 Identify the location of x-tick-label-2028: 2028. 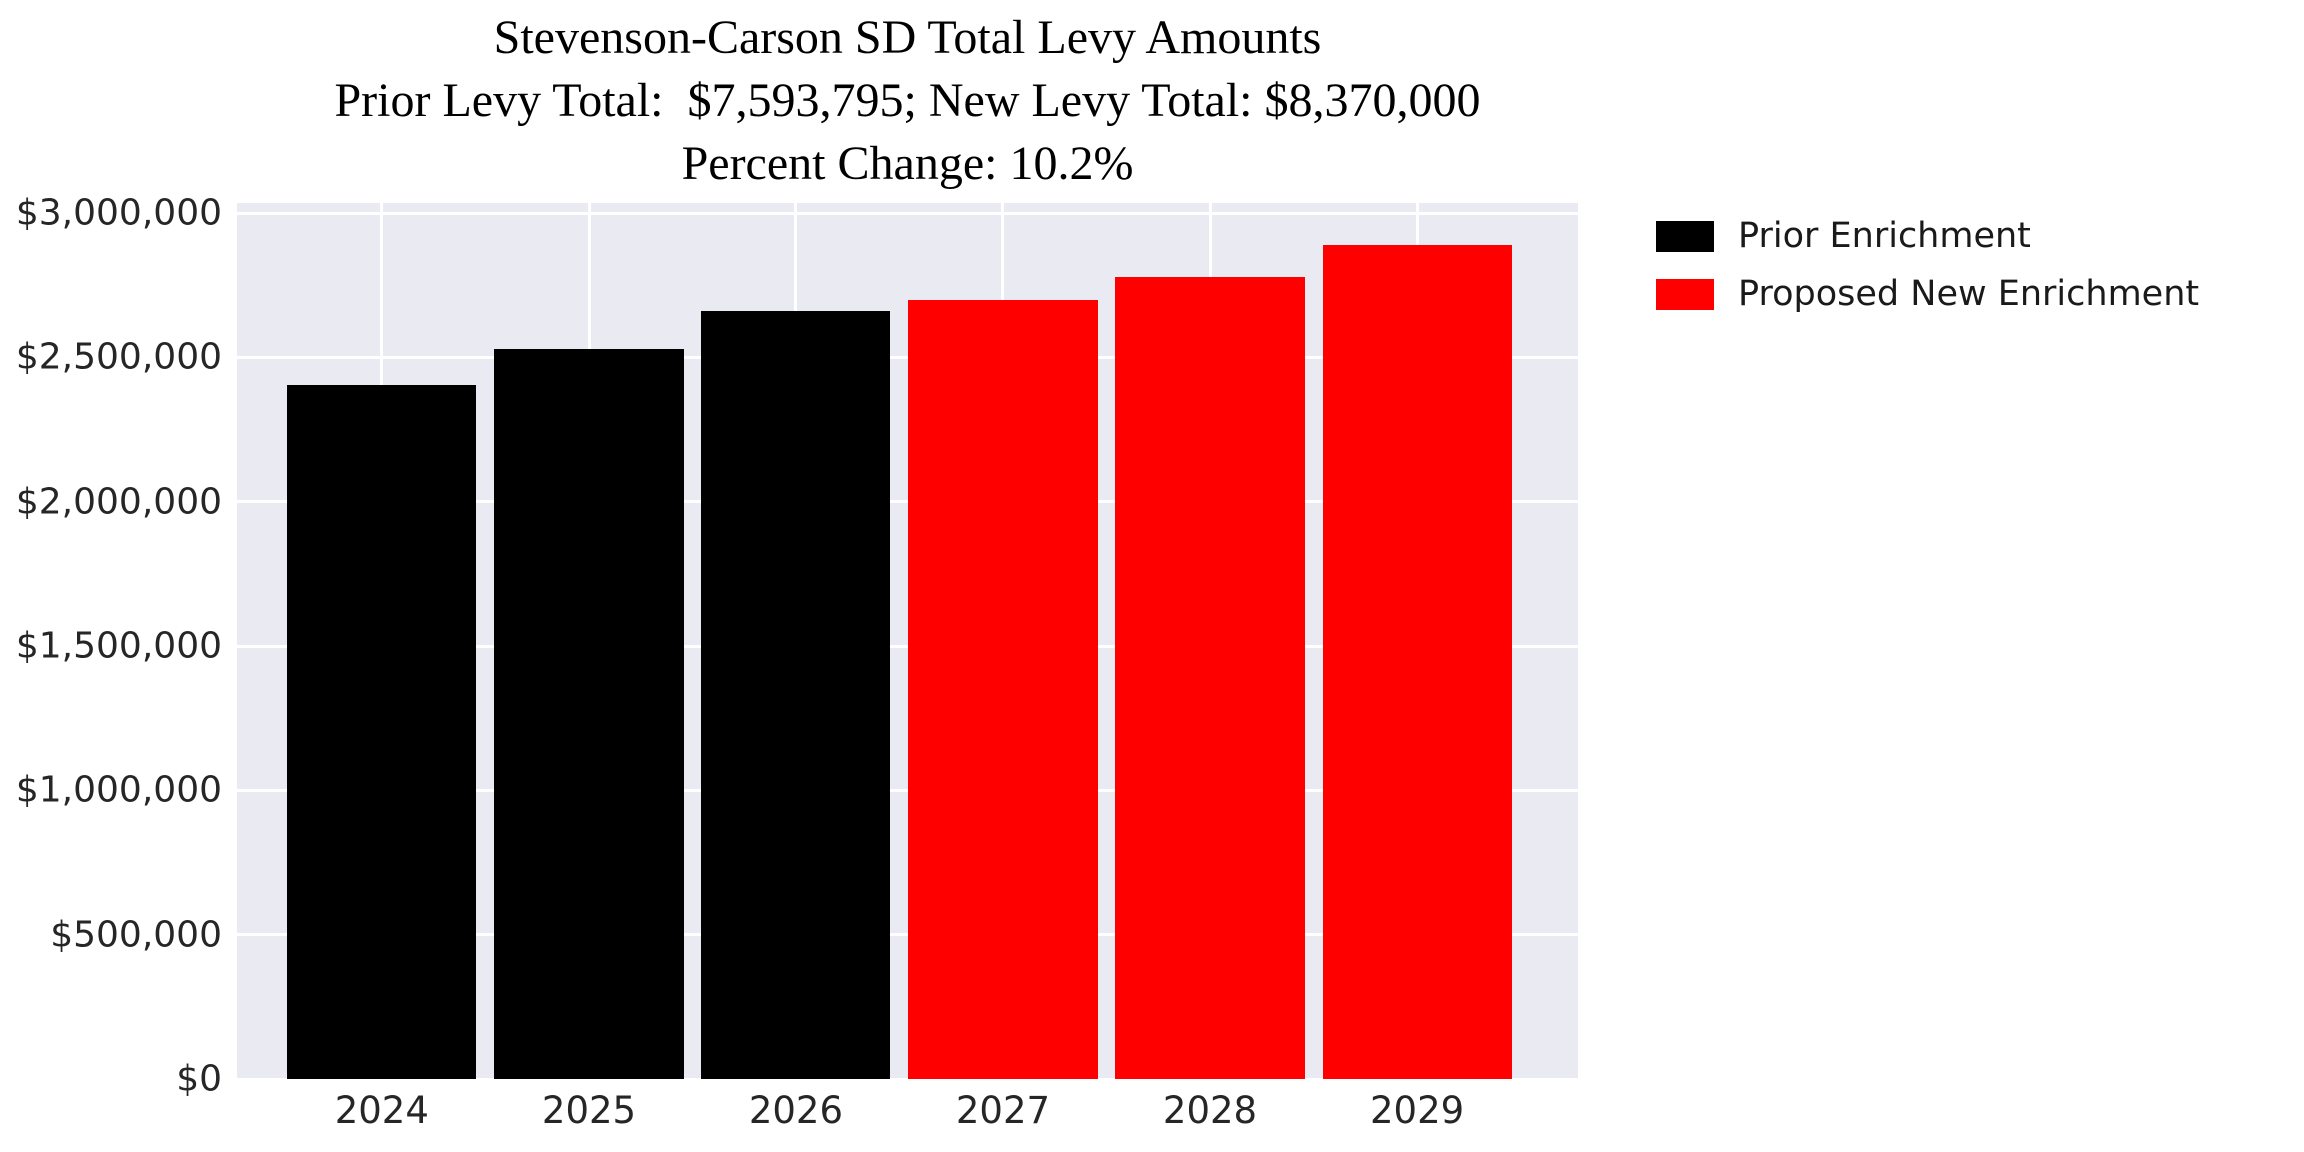
(1210, 1110).